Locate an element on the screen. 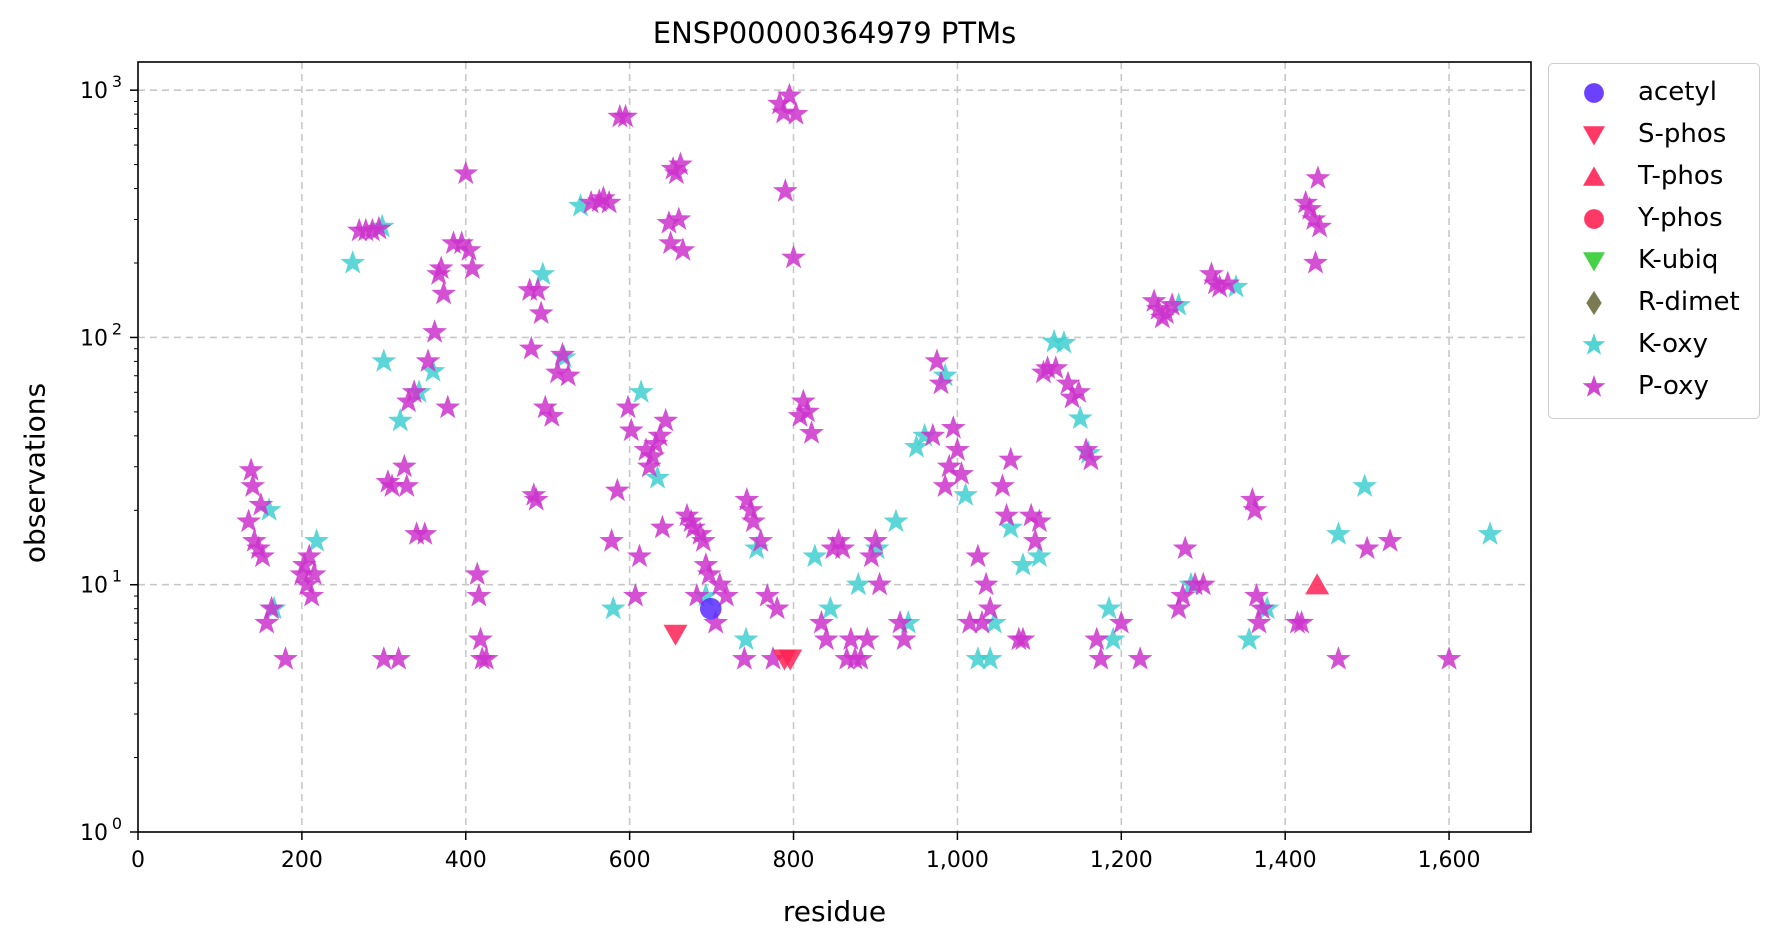 The width and height of the screenshot is (1776, 949). legend-label: T-phos is located at coordinates (1681, 176).